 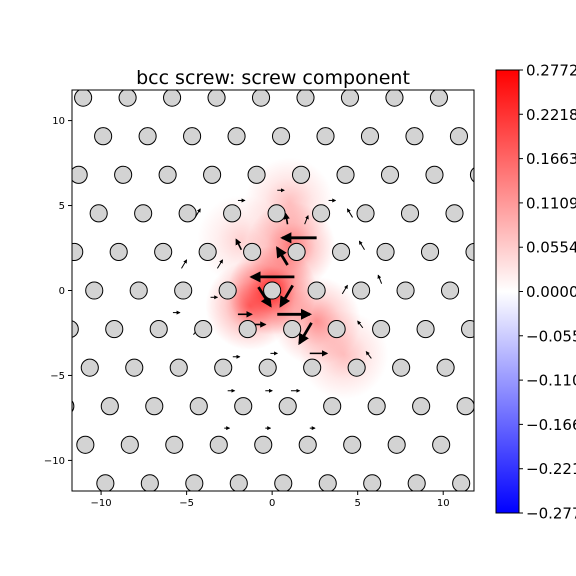 What do you see at coordinates (54, 461) in the screenshot?
I see `y-tick-label: −10` at bounding box center [54, 461].